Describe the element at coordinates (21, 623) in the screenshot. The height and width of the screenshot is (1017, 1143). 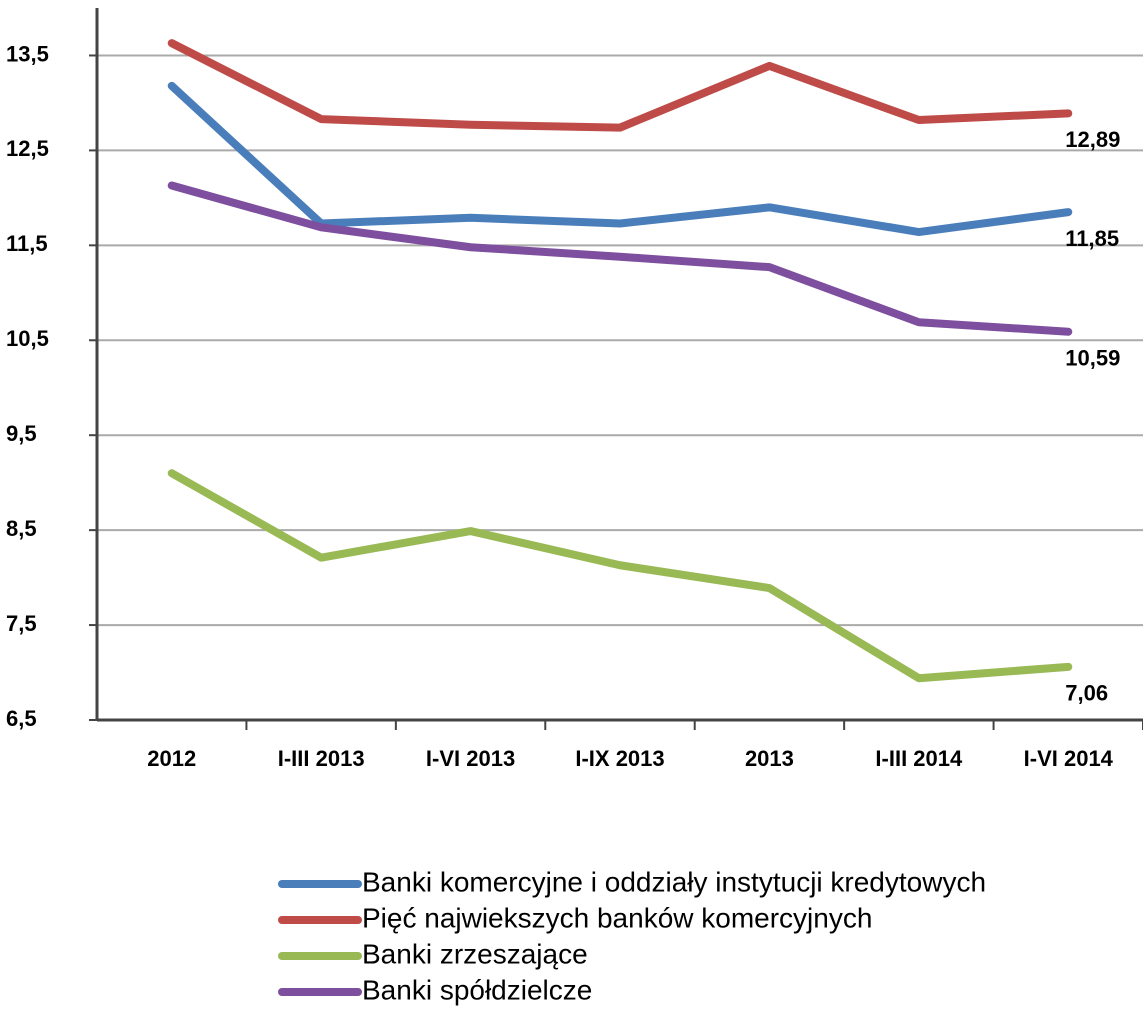
I see `y-tick-label: 7,5` at that location.